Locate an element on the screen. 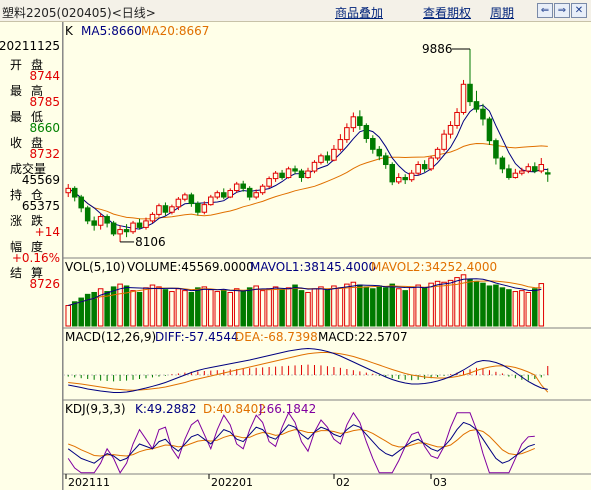  k-label: K is located at coordinates (69, 31).